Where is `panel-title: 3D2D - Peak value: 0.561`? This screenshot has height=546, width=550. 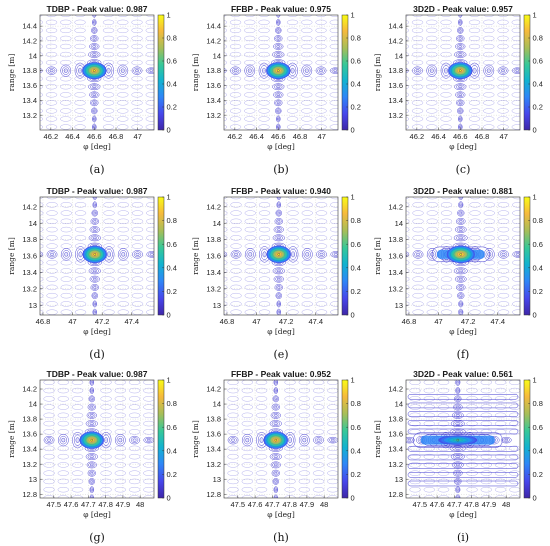 panel-title: 3D2D - Peak value: 0.561 is located at coordinates (463, 374).